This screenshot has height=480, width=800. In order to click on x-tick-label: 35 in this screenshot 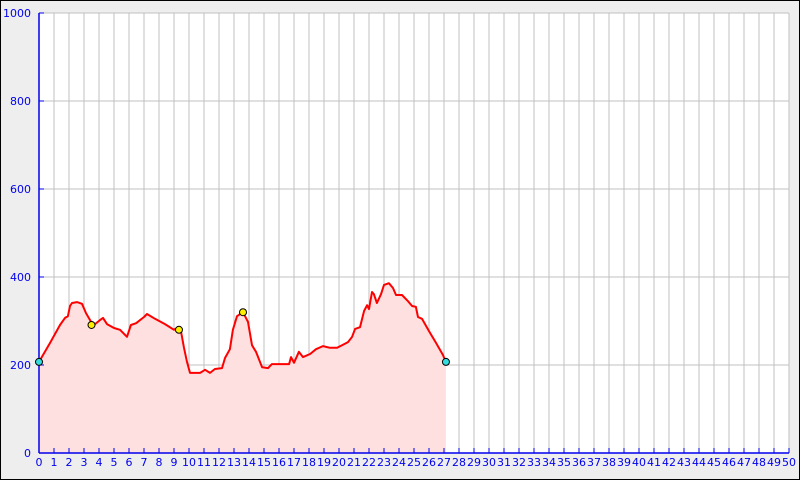, I will do `click(564, 462)`.